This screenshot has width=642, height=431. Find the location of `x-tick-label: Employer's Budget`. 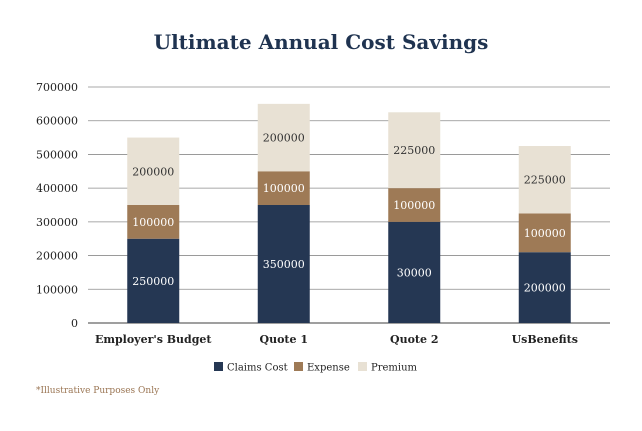

x-tick-label: Employer's Budget is located at coordinates (153, 339).